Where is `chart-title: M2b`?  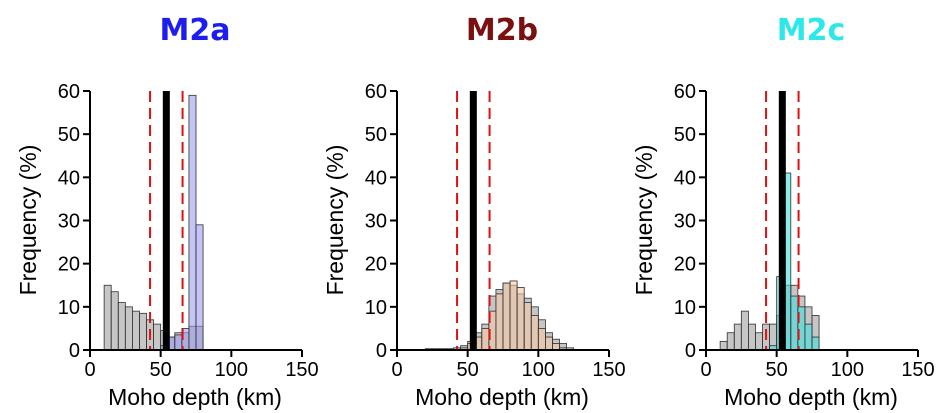 chart-title: M2b is located at coordinates (502, 30).